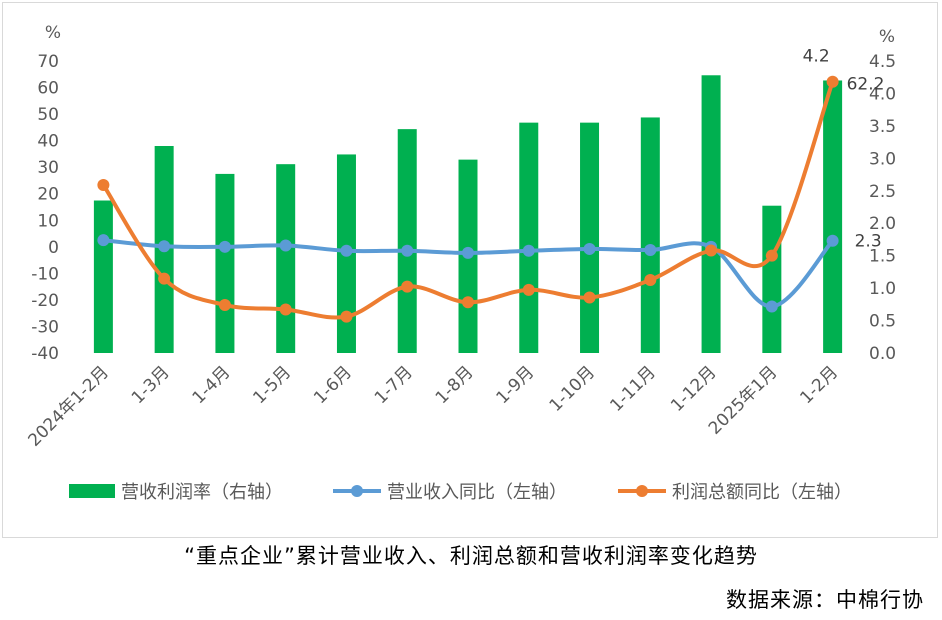 The height and width of the screenshot is (620, 942). What do you see at coordinates (202, 492) in the screenshot?
I see `legend-label-bar: 营收利润率（右轴）` at bounding box center [202, 492].